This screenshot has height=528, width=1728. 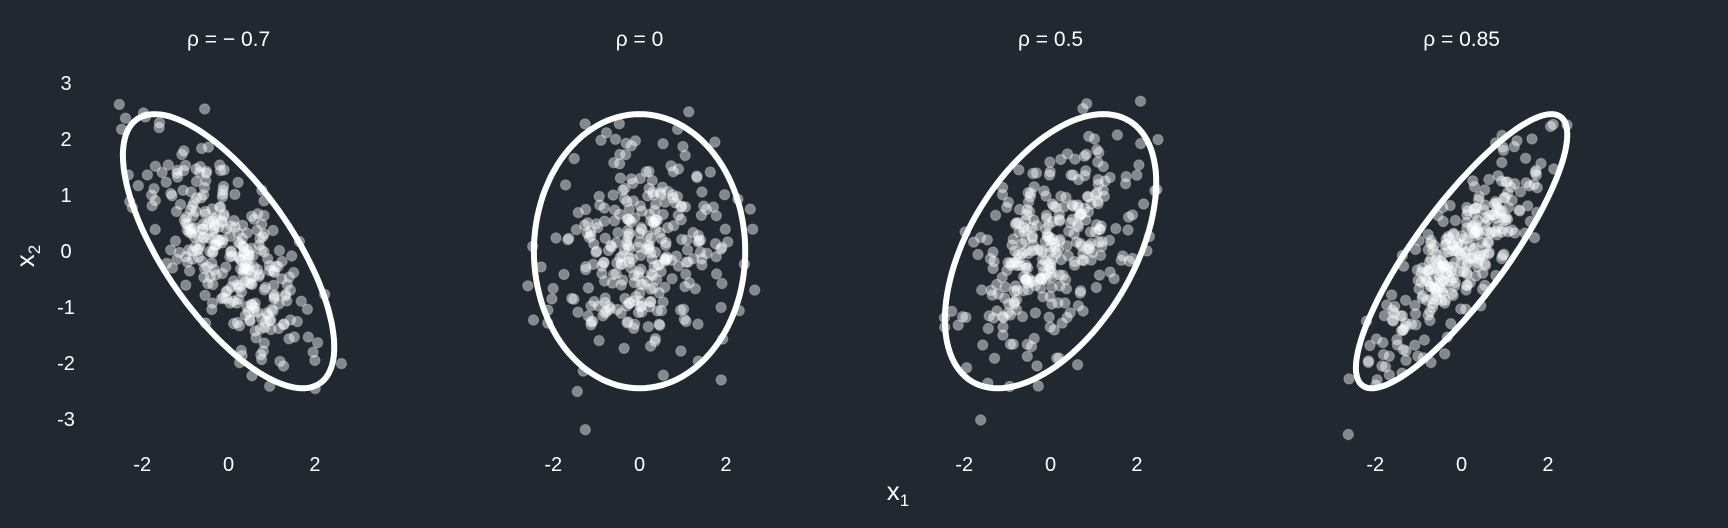 What do you see at coordinates (228, 39) in the screenshot?
I see `panel-title: ρ = − 0.7` at bounding box center [228, 39].